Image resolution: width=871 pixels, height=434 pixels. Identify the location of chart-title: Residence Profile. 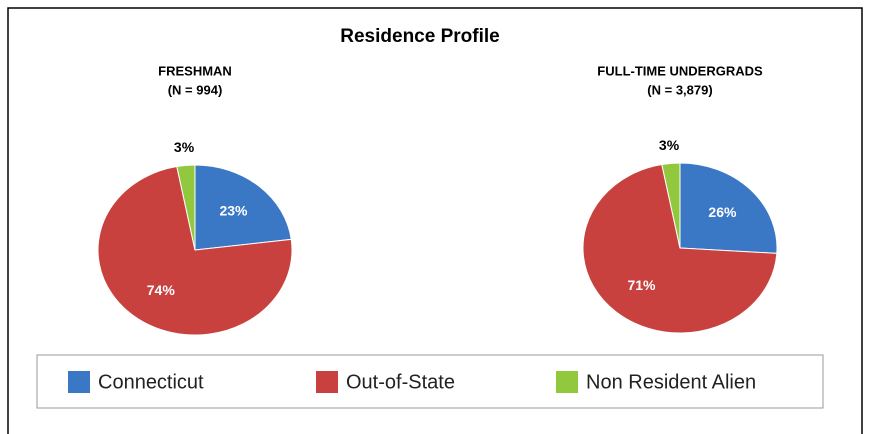
(419, 36).